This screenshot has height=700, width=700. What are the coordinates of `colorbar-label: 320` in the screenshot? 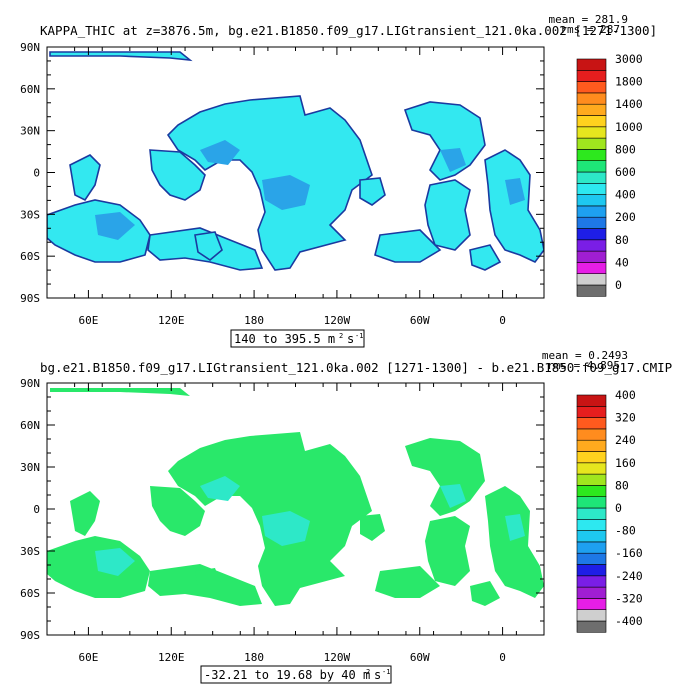 It's located at (625, 418).